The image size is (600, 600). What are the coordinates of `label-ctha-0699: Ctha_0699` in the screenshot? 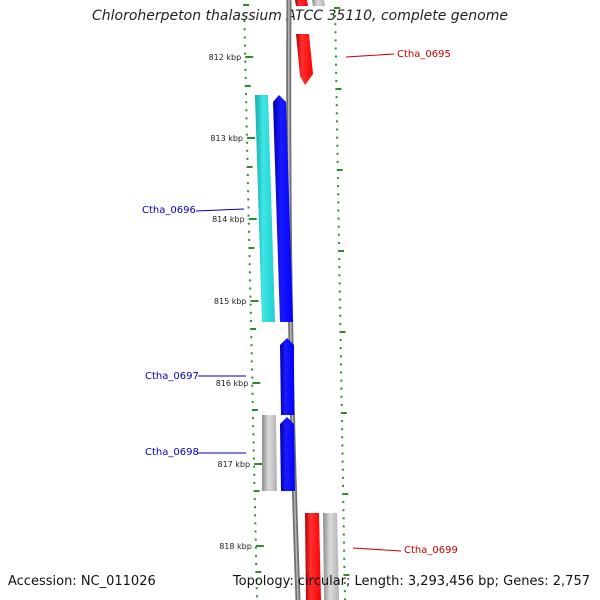 It's located at (431, 550).